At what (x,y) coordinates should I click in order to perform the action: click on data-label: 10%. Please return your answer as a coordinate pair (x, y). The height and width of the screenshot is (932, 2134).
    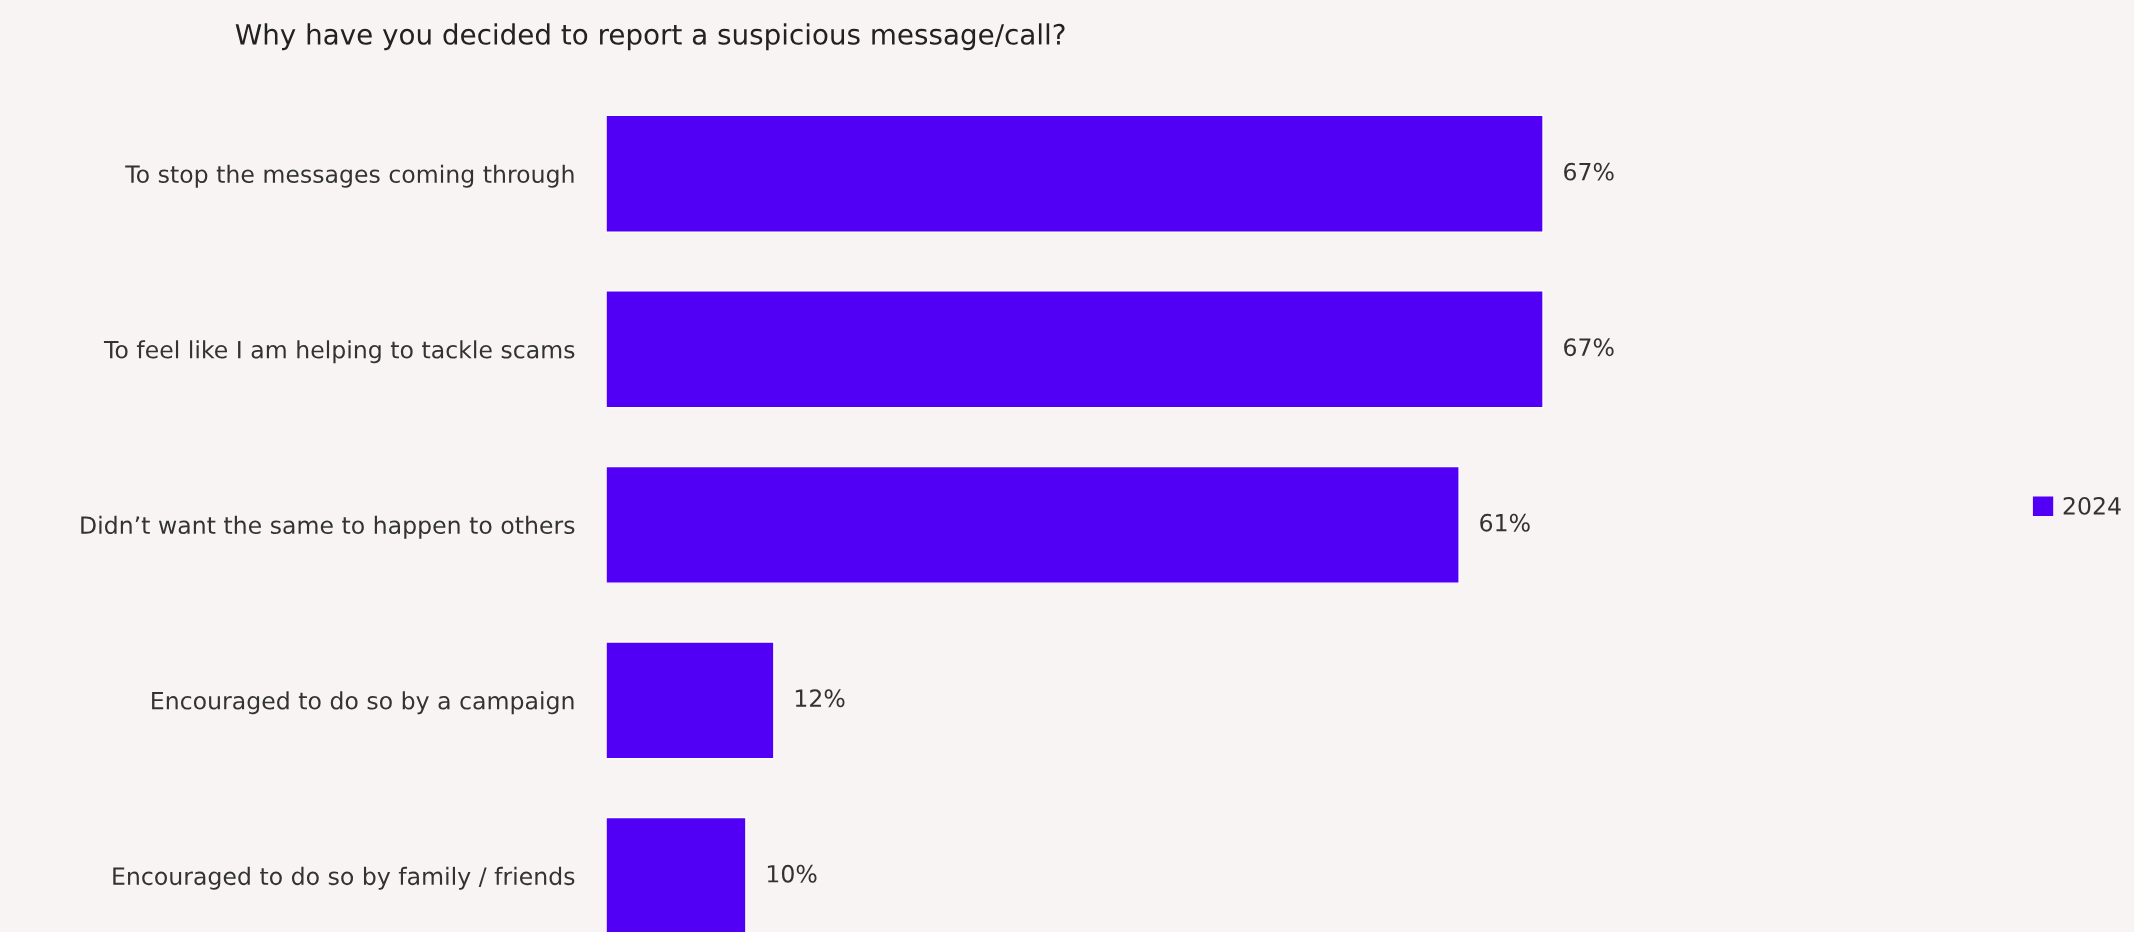
    Looking at the image, I should click on (792, 873).